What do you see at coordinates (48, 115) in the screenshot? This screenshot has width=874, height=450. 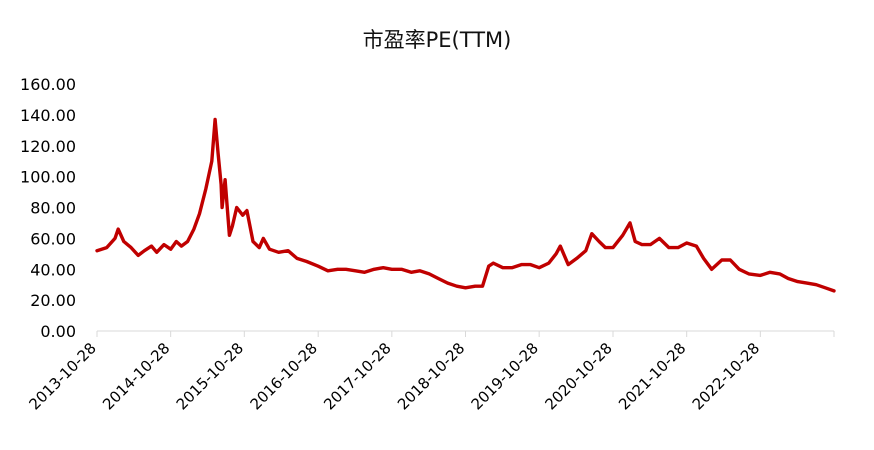 I see `y-tick-label: 140.00` at bounding box center [48, 115].